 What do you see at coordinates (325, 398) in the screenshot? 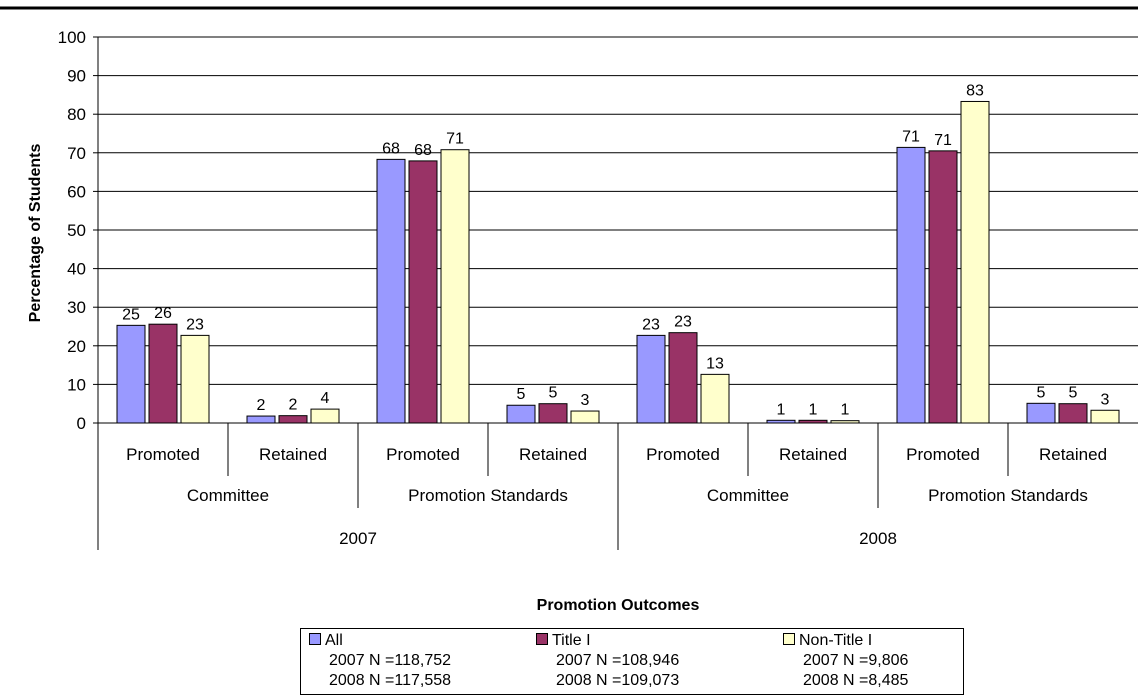
I see `data-label: 4` at bounding box center [325, 398].